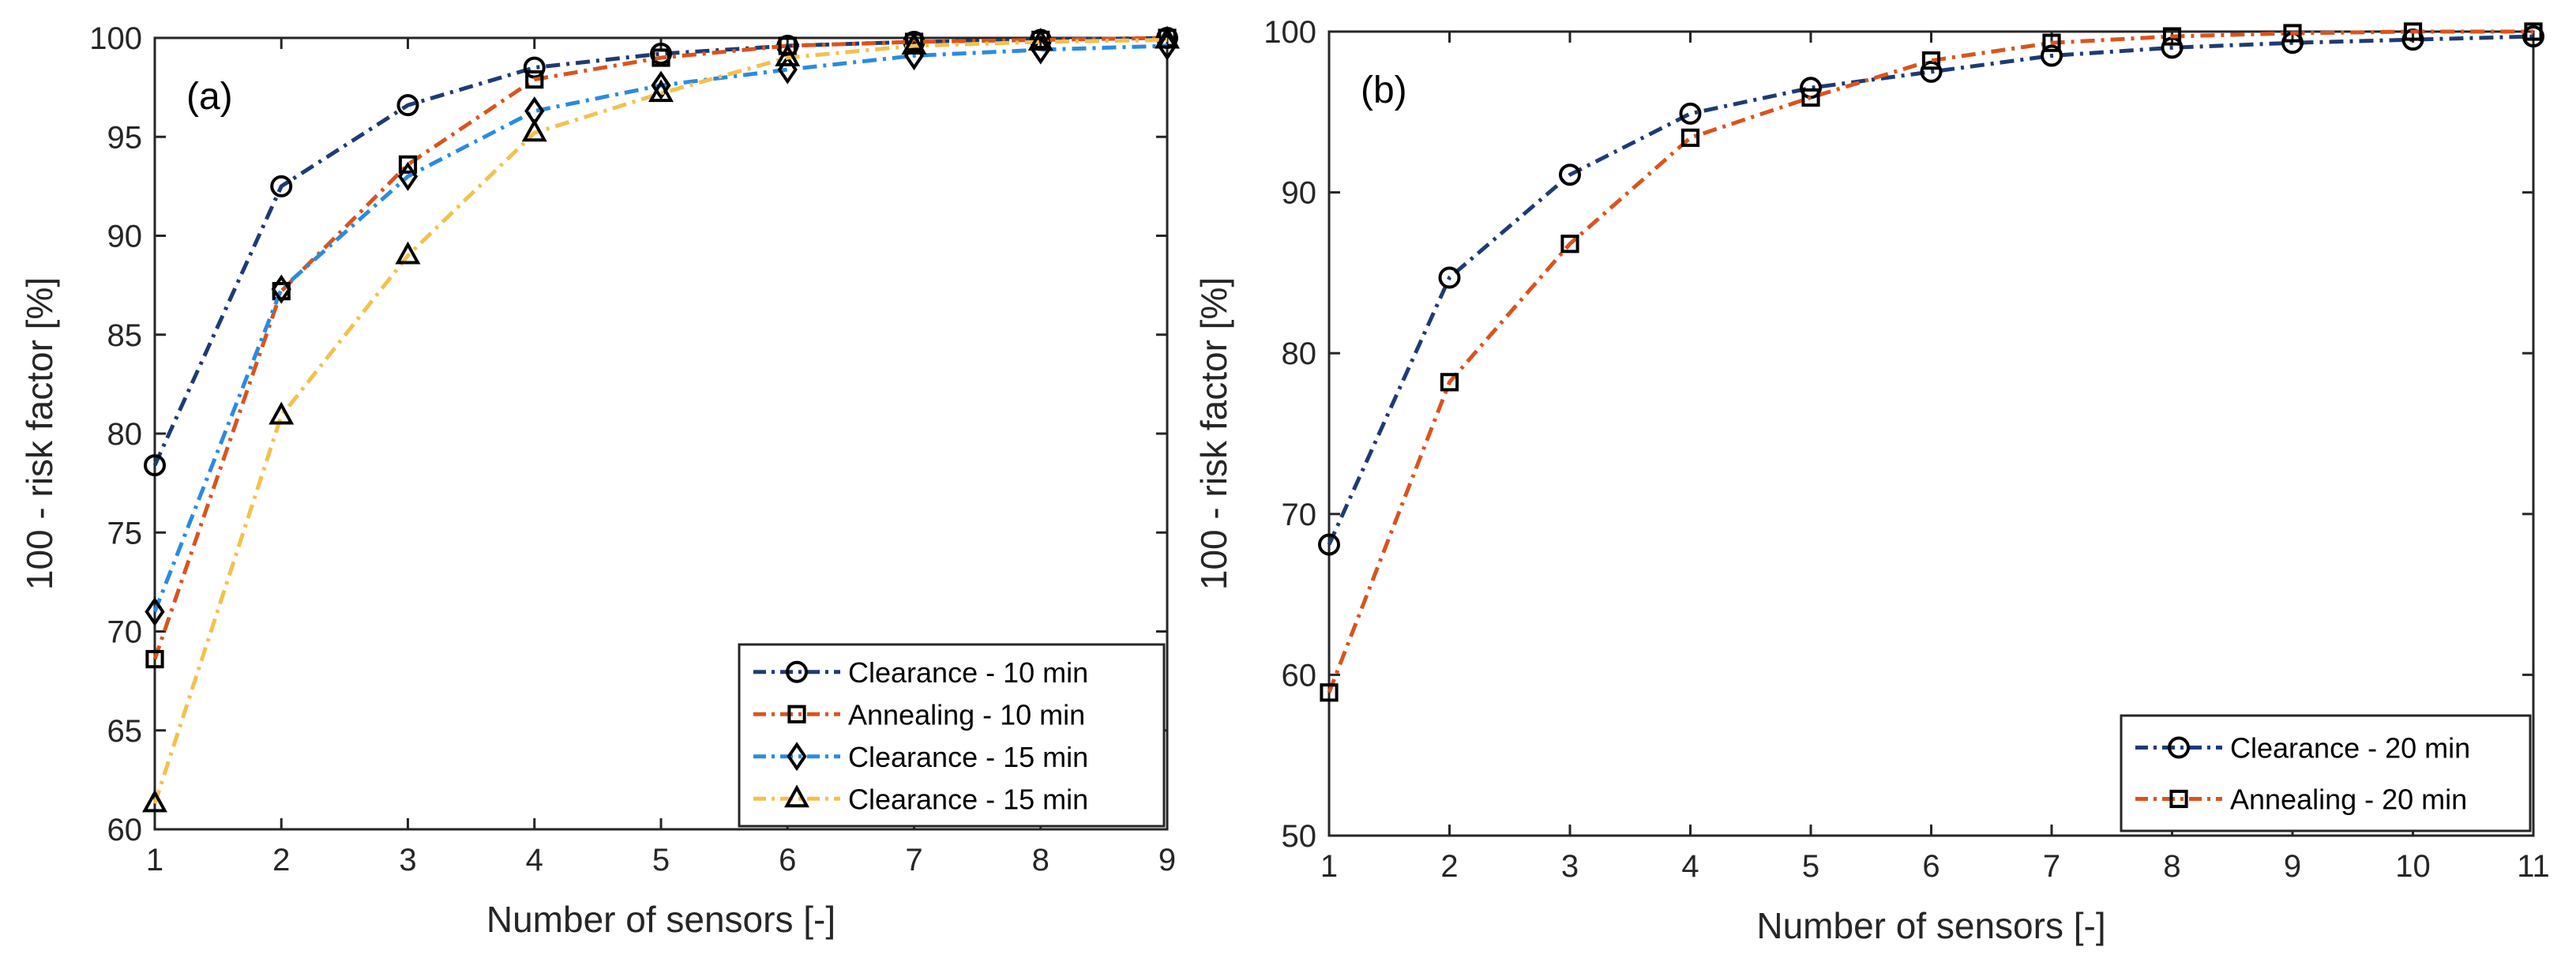  Describe the element at coordinates (796, 796) in the screenshot. I see `legend-marker-triangle` at that location.